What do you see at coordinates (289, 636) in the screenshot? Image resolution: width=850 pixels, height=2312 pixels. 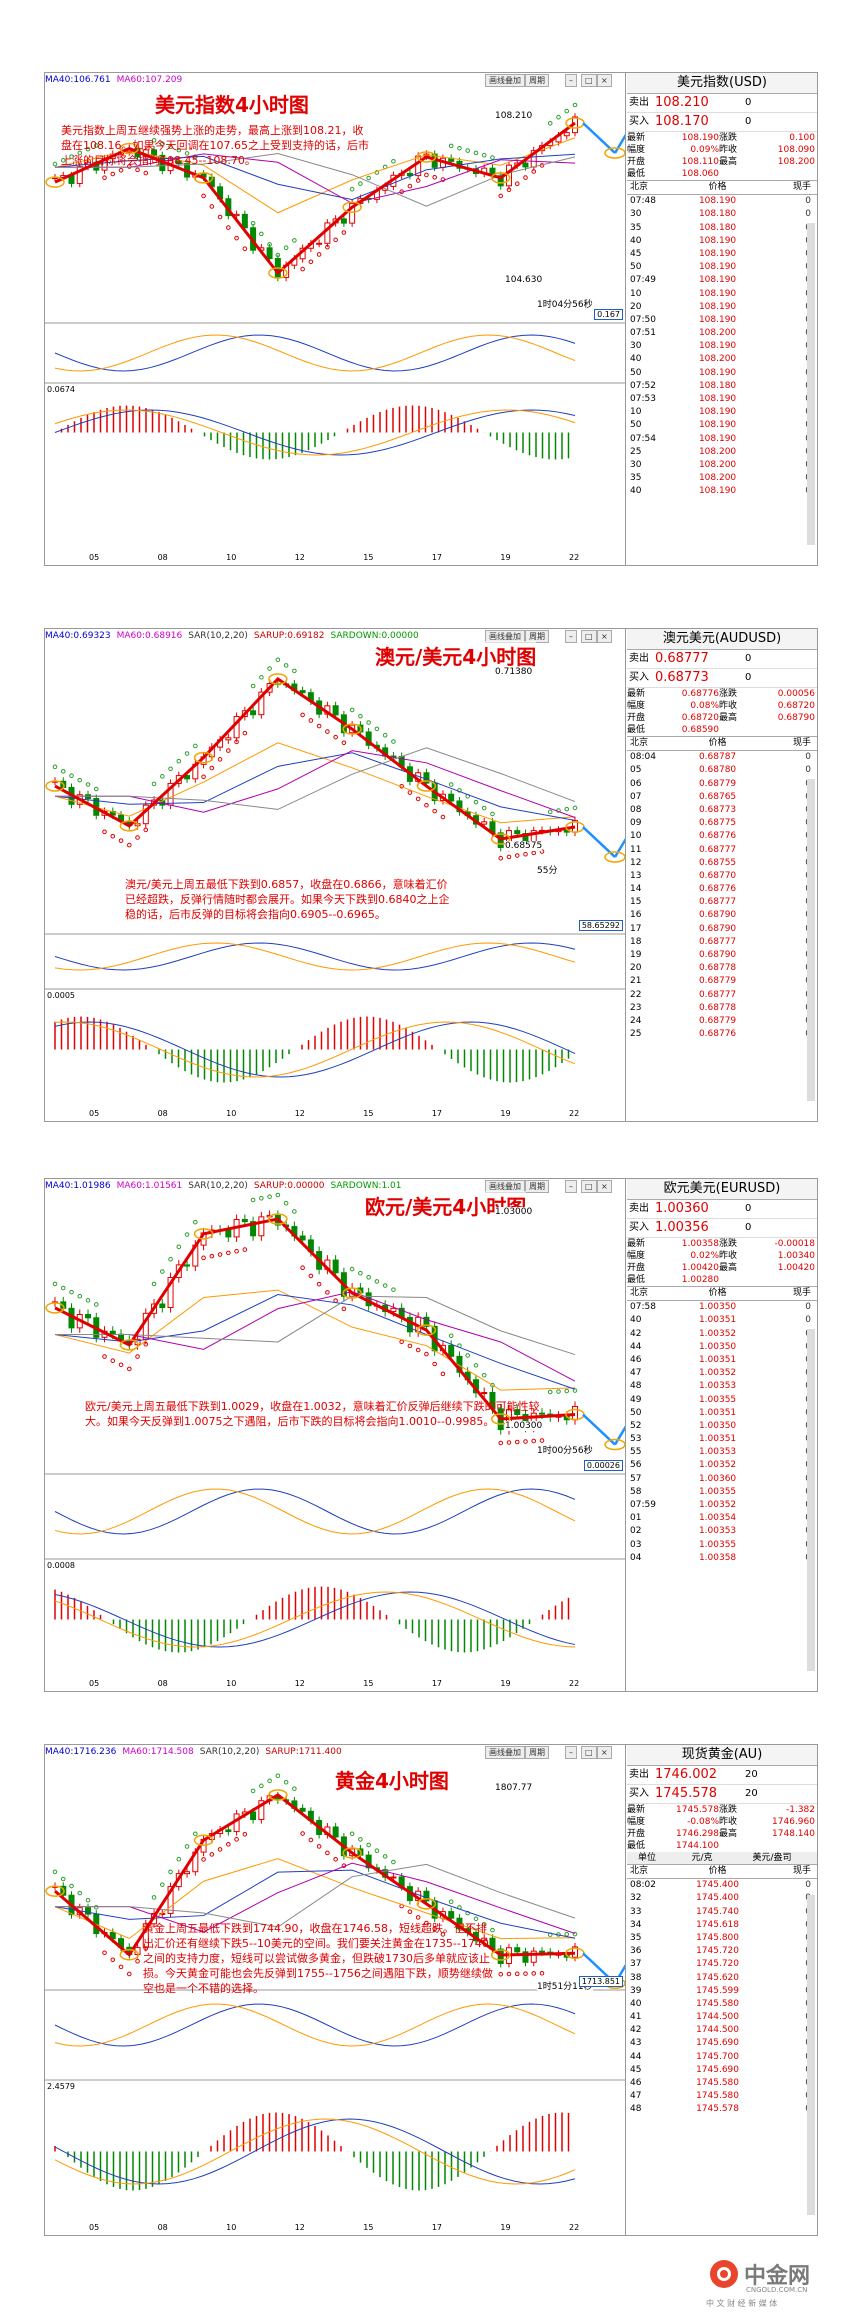 I see `indicator-label: SARUP:0.69182` at bounding box center [289, 636].